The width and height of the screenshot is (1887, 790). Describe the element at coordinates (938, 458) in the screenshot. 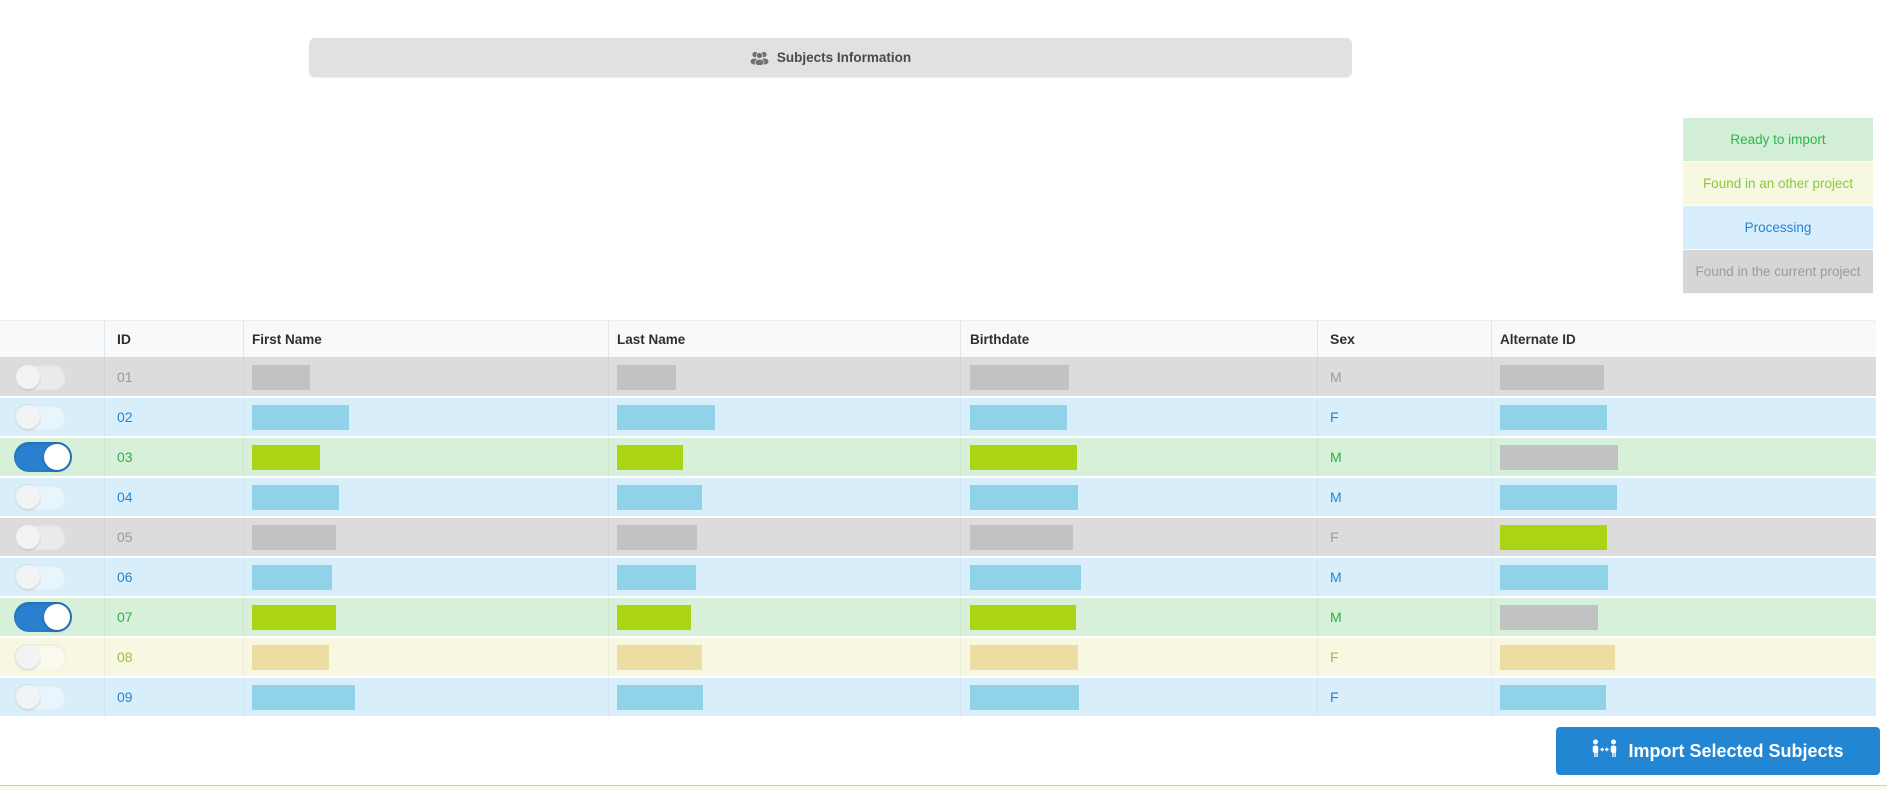

I see `table-row: 03 M` at that location.